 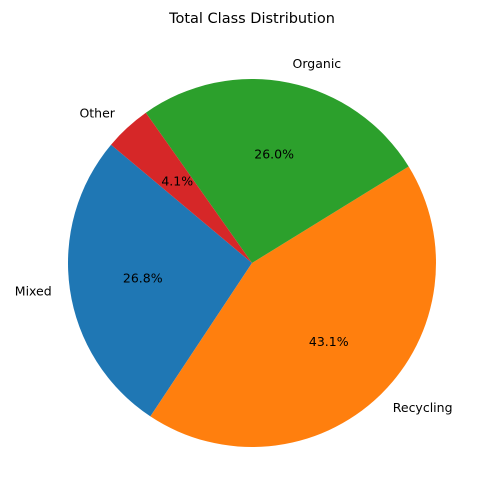 I want to click on pie-slice-other, so click(x=181, y=187).